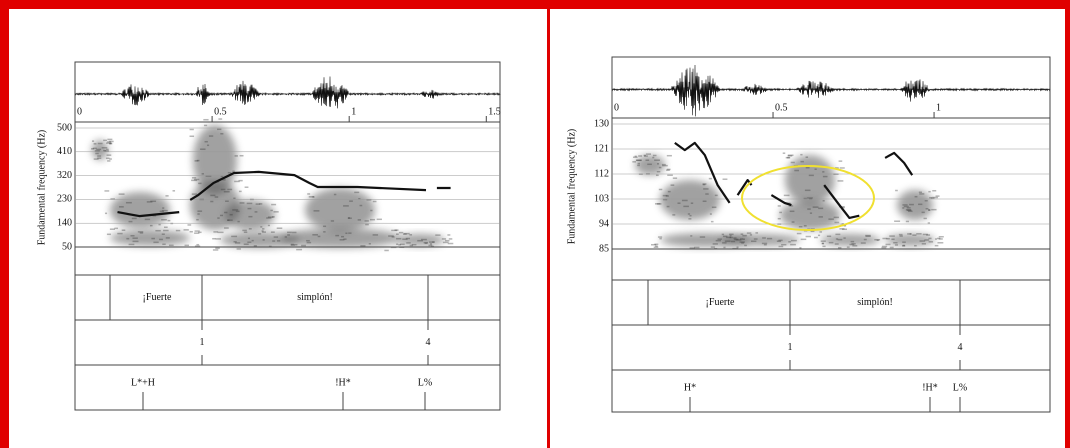 The width and height of the screenshot is (1070, 448). Describe the element at coordinates (202, 342) in the screenshot. I see `break-label: 1` at that location.